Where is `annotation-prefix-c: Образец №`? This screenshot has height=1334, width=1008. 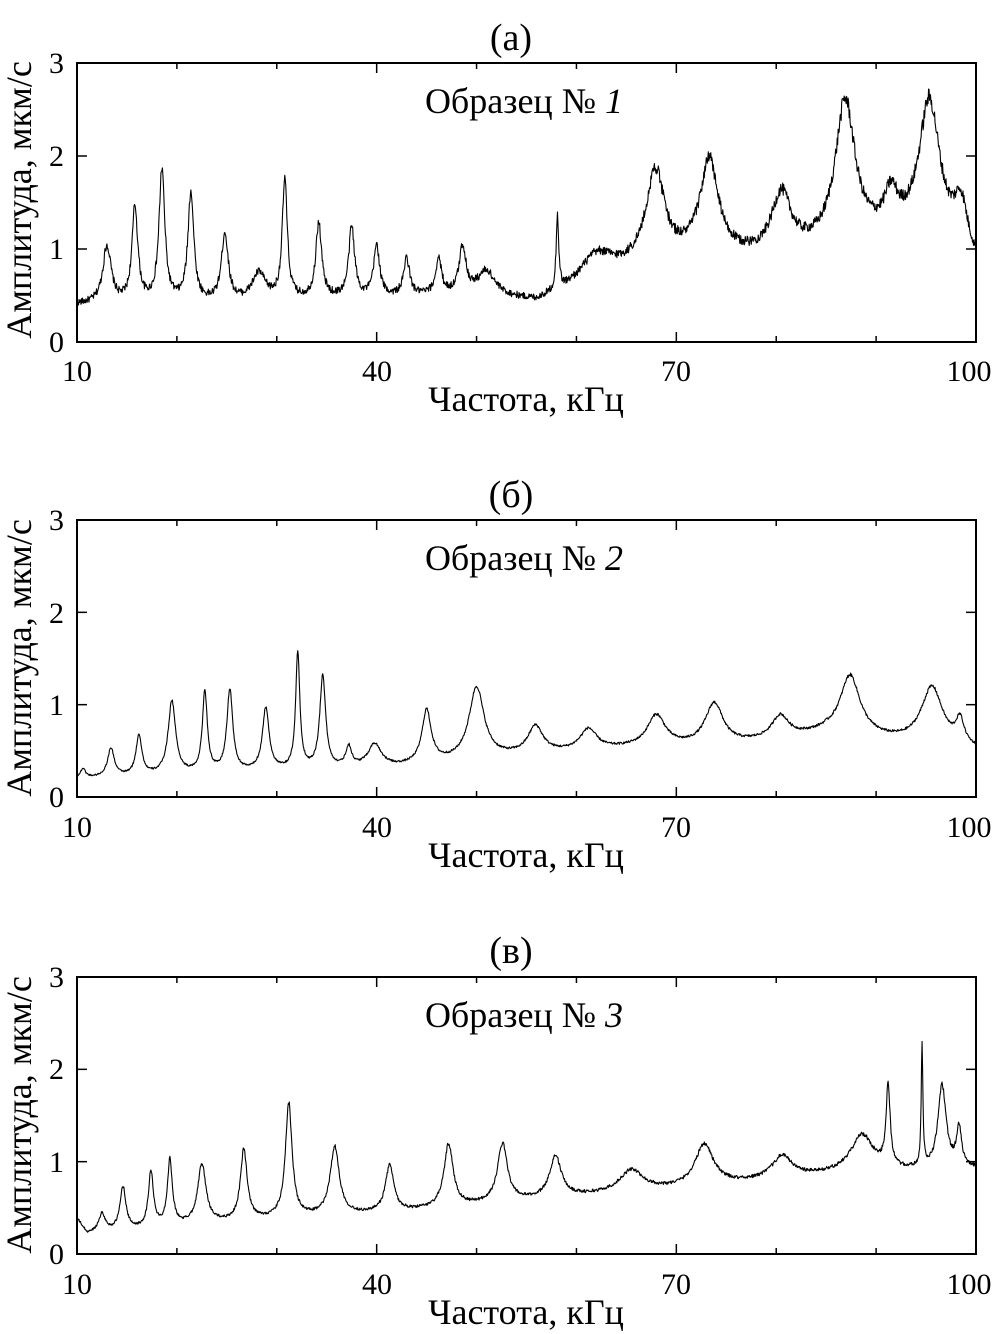
annotation-prefix-c: Образец № is located at coordinates (510, 1015).